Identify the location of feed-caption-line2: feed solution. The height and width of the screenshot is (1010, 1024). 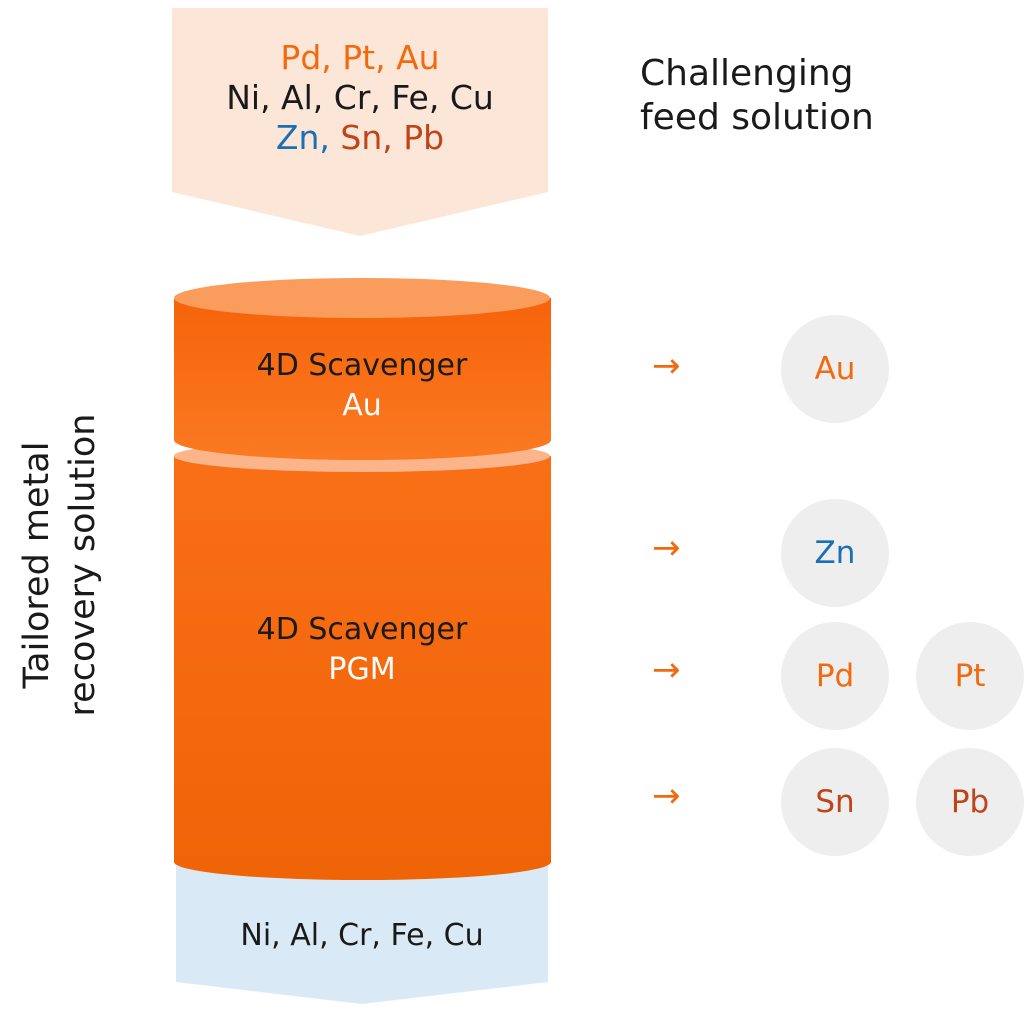
(757, 117).